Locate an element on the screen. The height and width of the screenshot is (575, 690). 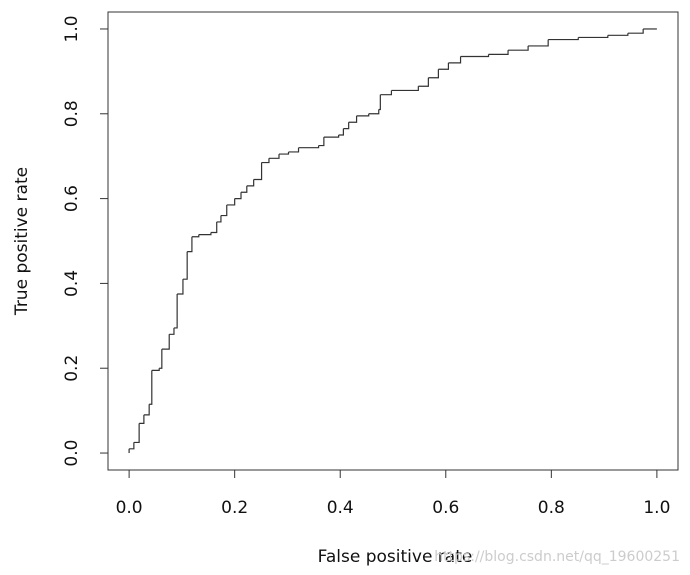
y-axis-label: True positive rate is located at coordinates (22, 241).